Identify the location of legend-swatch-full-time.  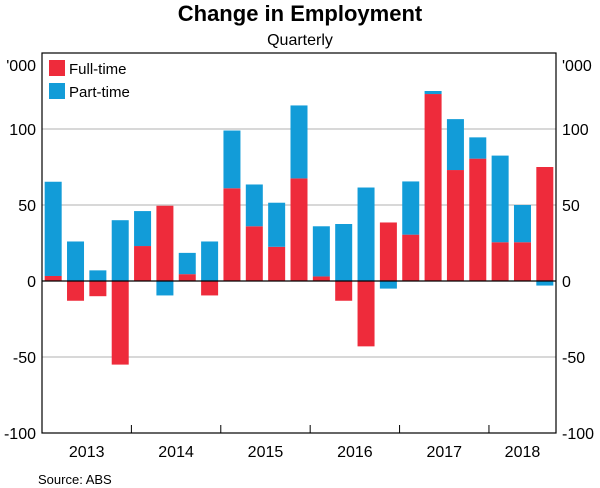
(57, 68).